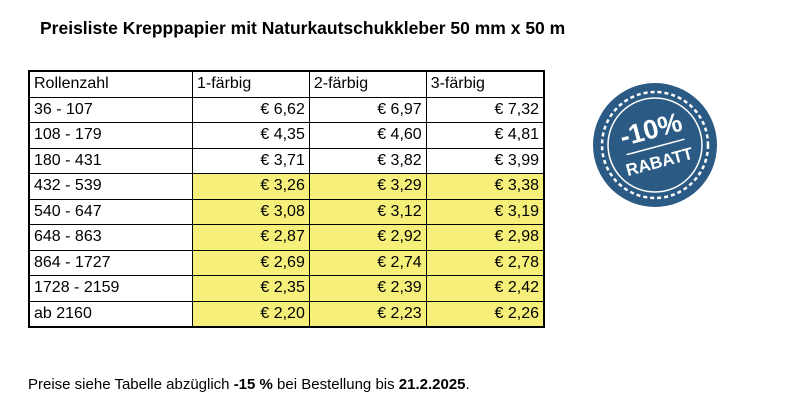  I want to click on column-header: Rollenzahl, so click(110, 84).